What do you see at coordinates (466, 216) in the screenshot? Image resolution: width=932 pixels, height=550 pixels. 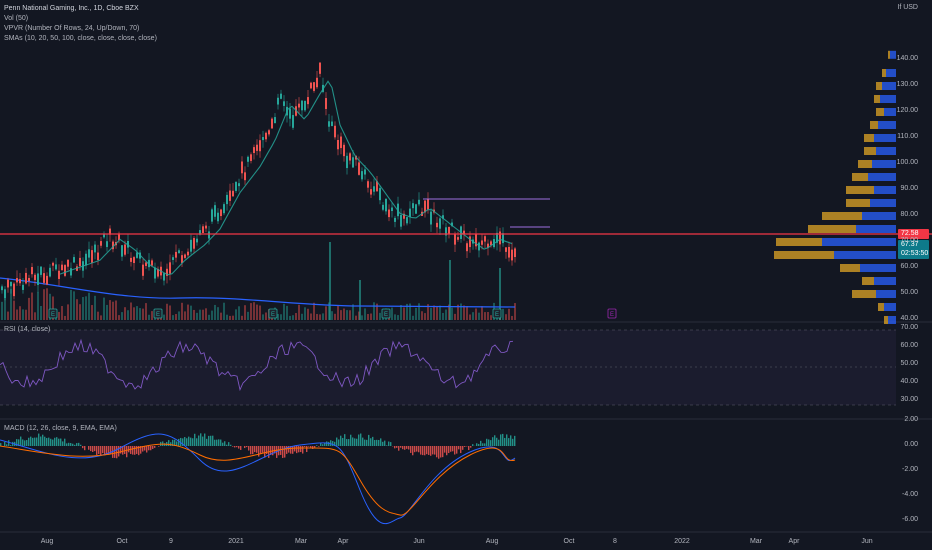 I see `horizontal-levels` at bounding box center [466, 216].